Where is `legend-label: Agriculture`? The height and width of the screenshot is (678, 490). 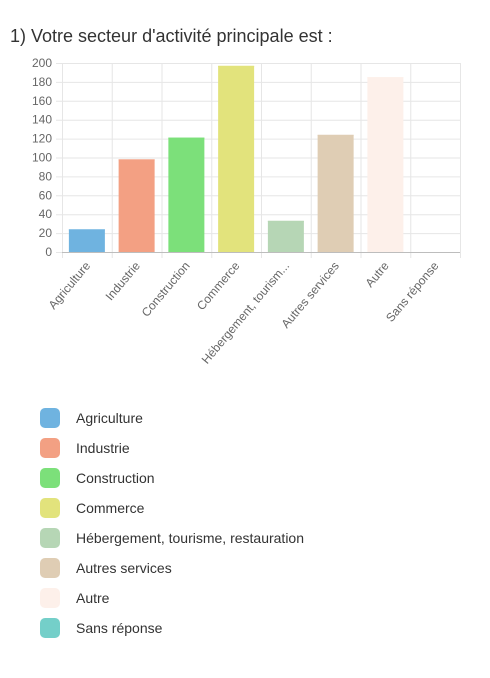
legend-label: Agriculture is located at coordinates (109, 418).